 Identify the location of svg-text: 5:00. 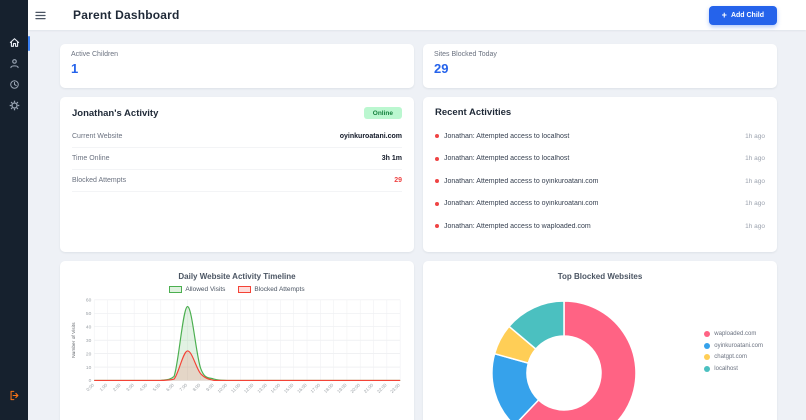
(157, 387).